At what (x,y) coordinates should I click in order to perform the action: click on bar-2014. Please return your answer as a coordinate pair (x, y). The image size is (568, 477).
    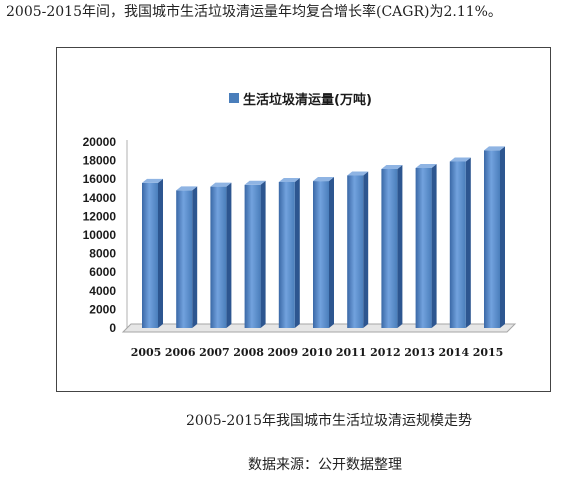
    Looking at the image, I should click on (460, 242).